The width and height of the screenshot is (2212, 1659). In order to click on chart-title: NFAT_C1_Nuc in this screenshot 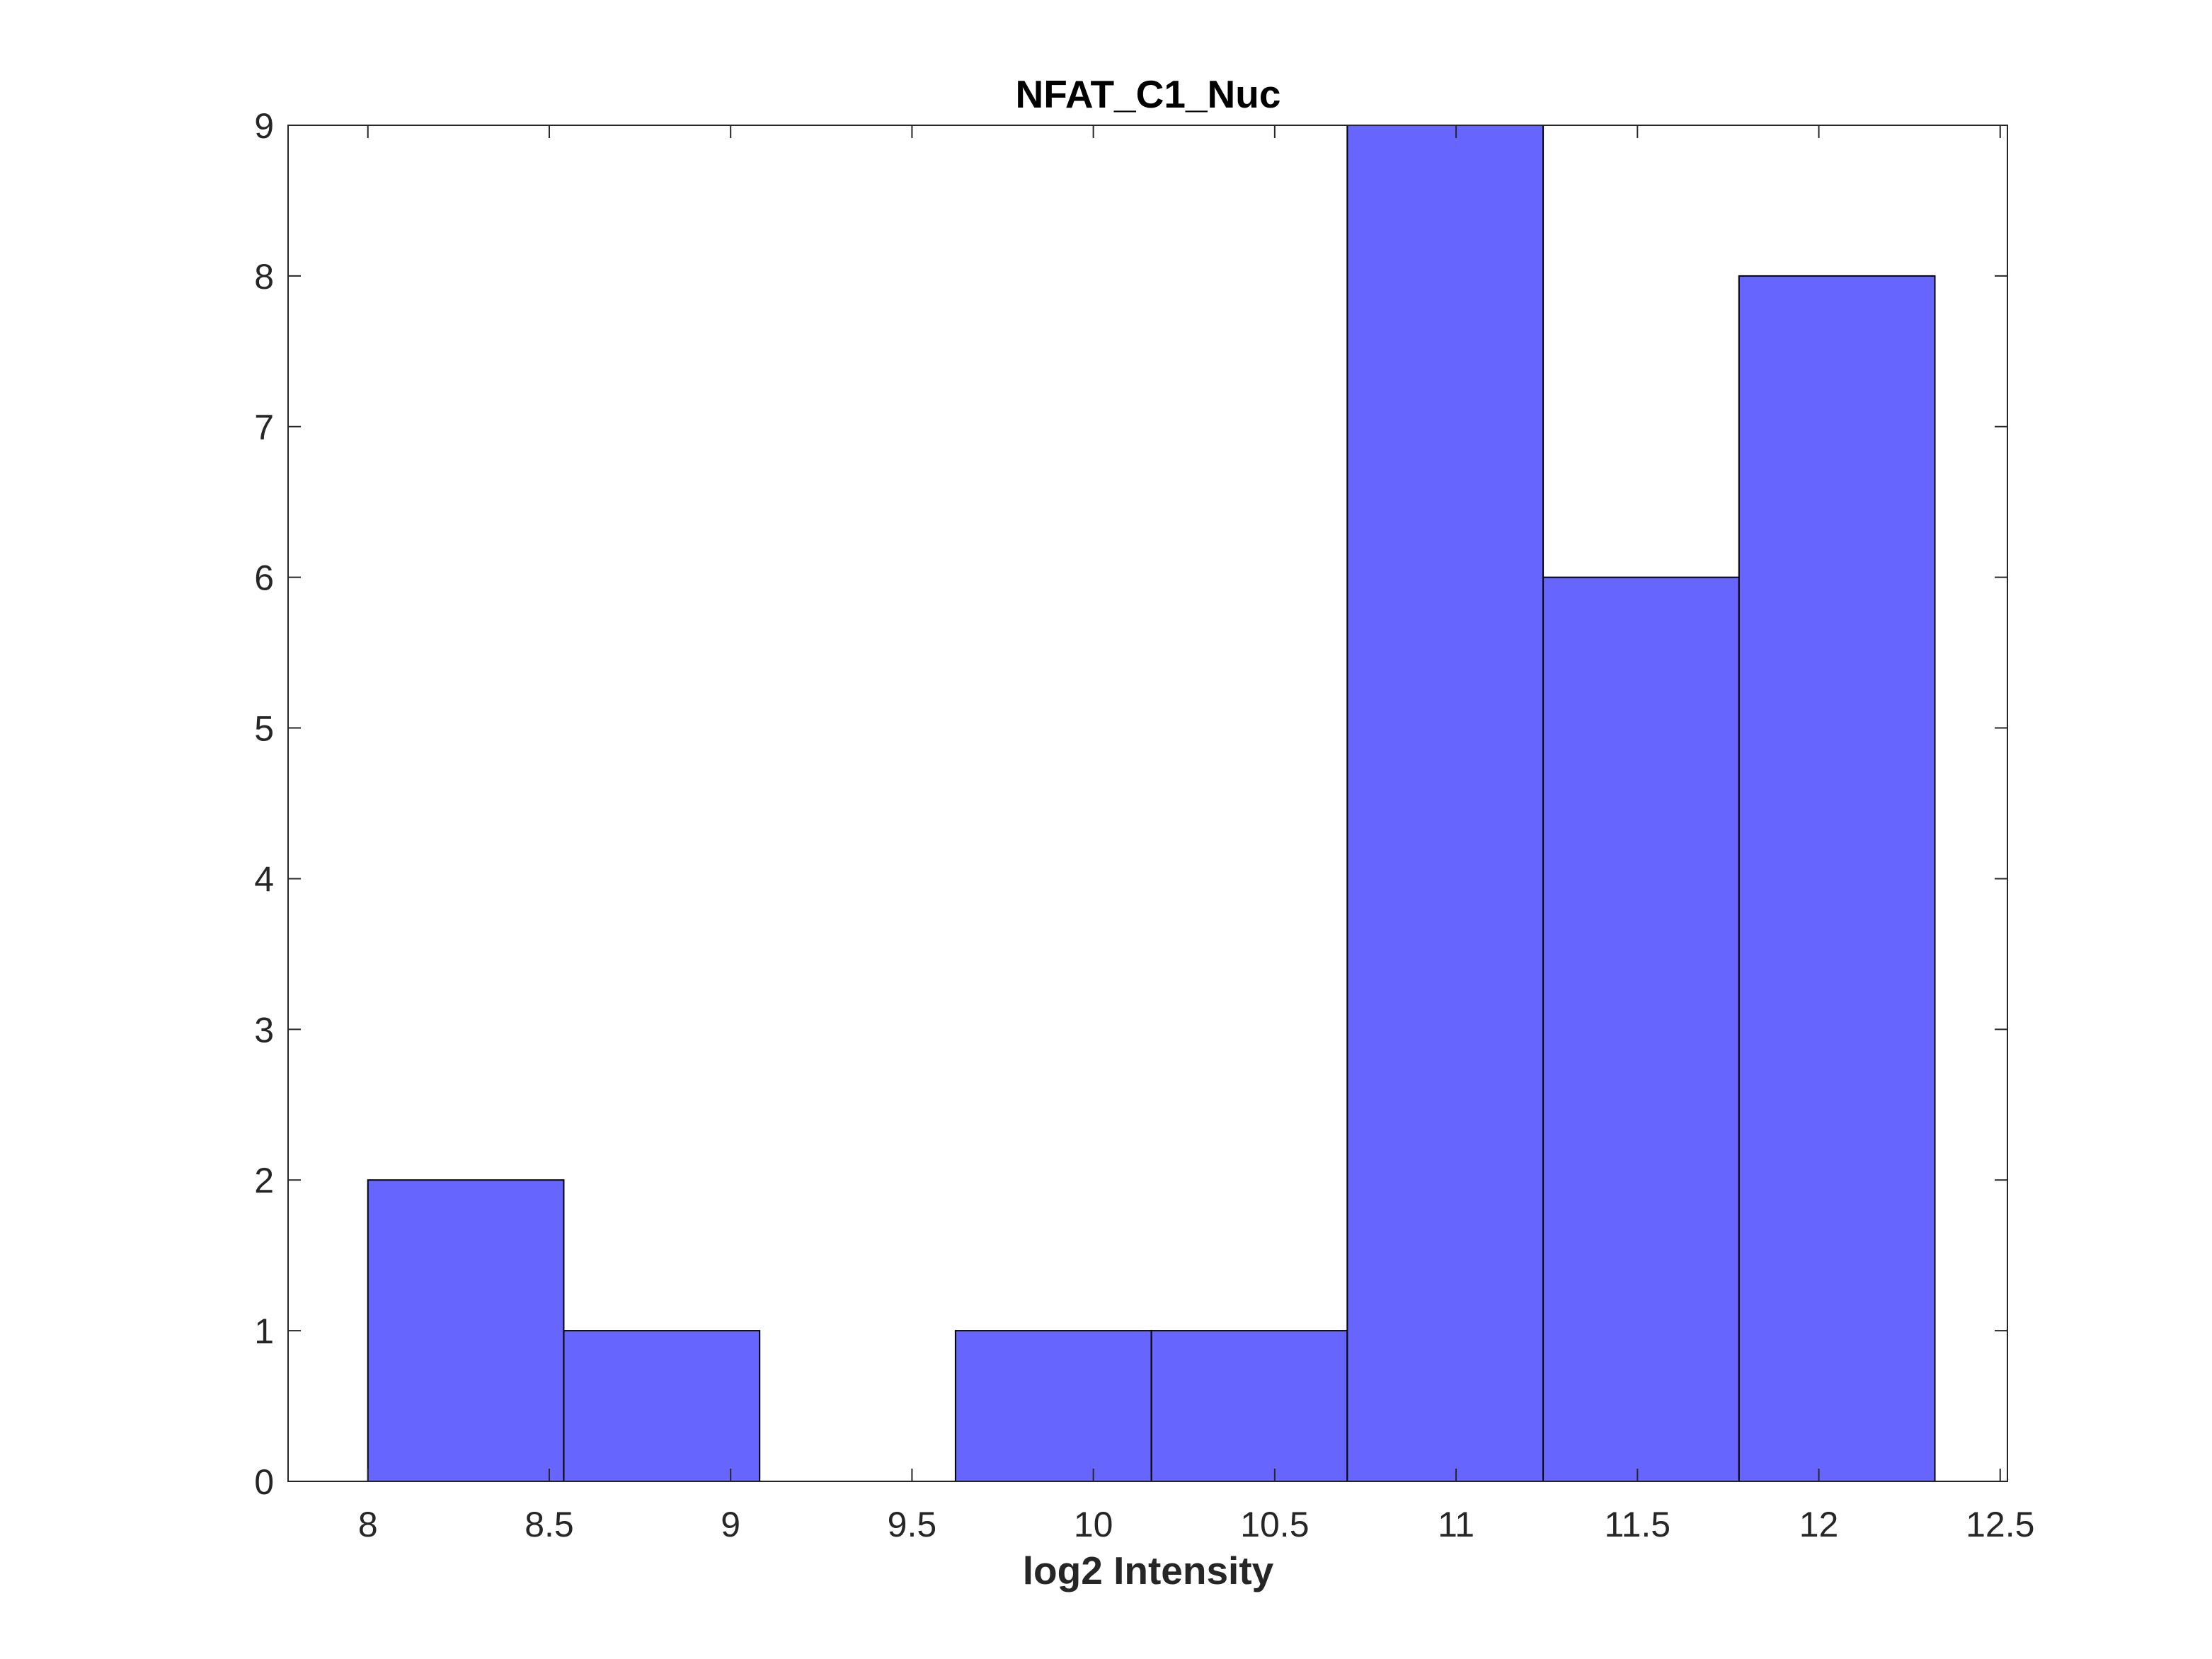, I will do `click(1148, 94)`.